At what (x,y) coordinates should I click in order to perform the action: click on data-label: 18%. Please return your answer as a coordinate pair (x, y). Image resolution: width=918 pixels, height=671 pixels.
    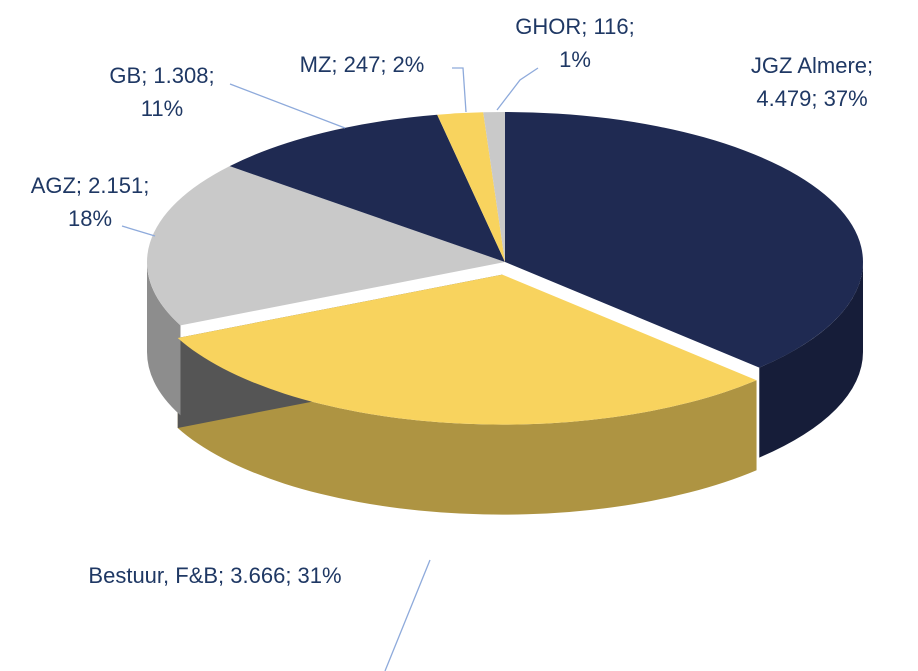
    Looking at the image, I should click on (90, 218).